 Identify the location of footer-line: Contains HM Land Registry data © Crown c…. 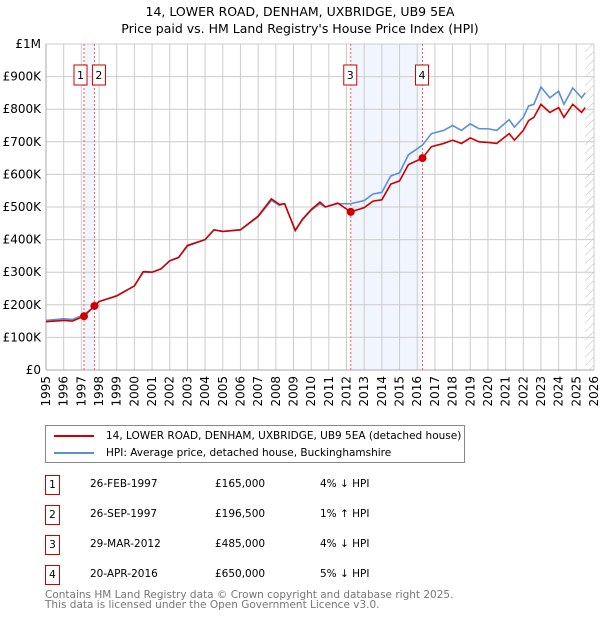
(249, 595).